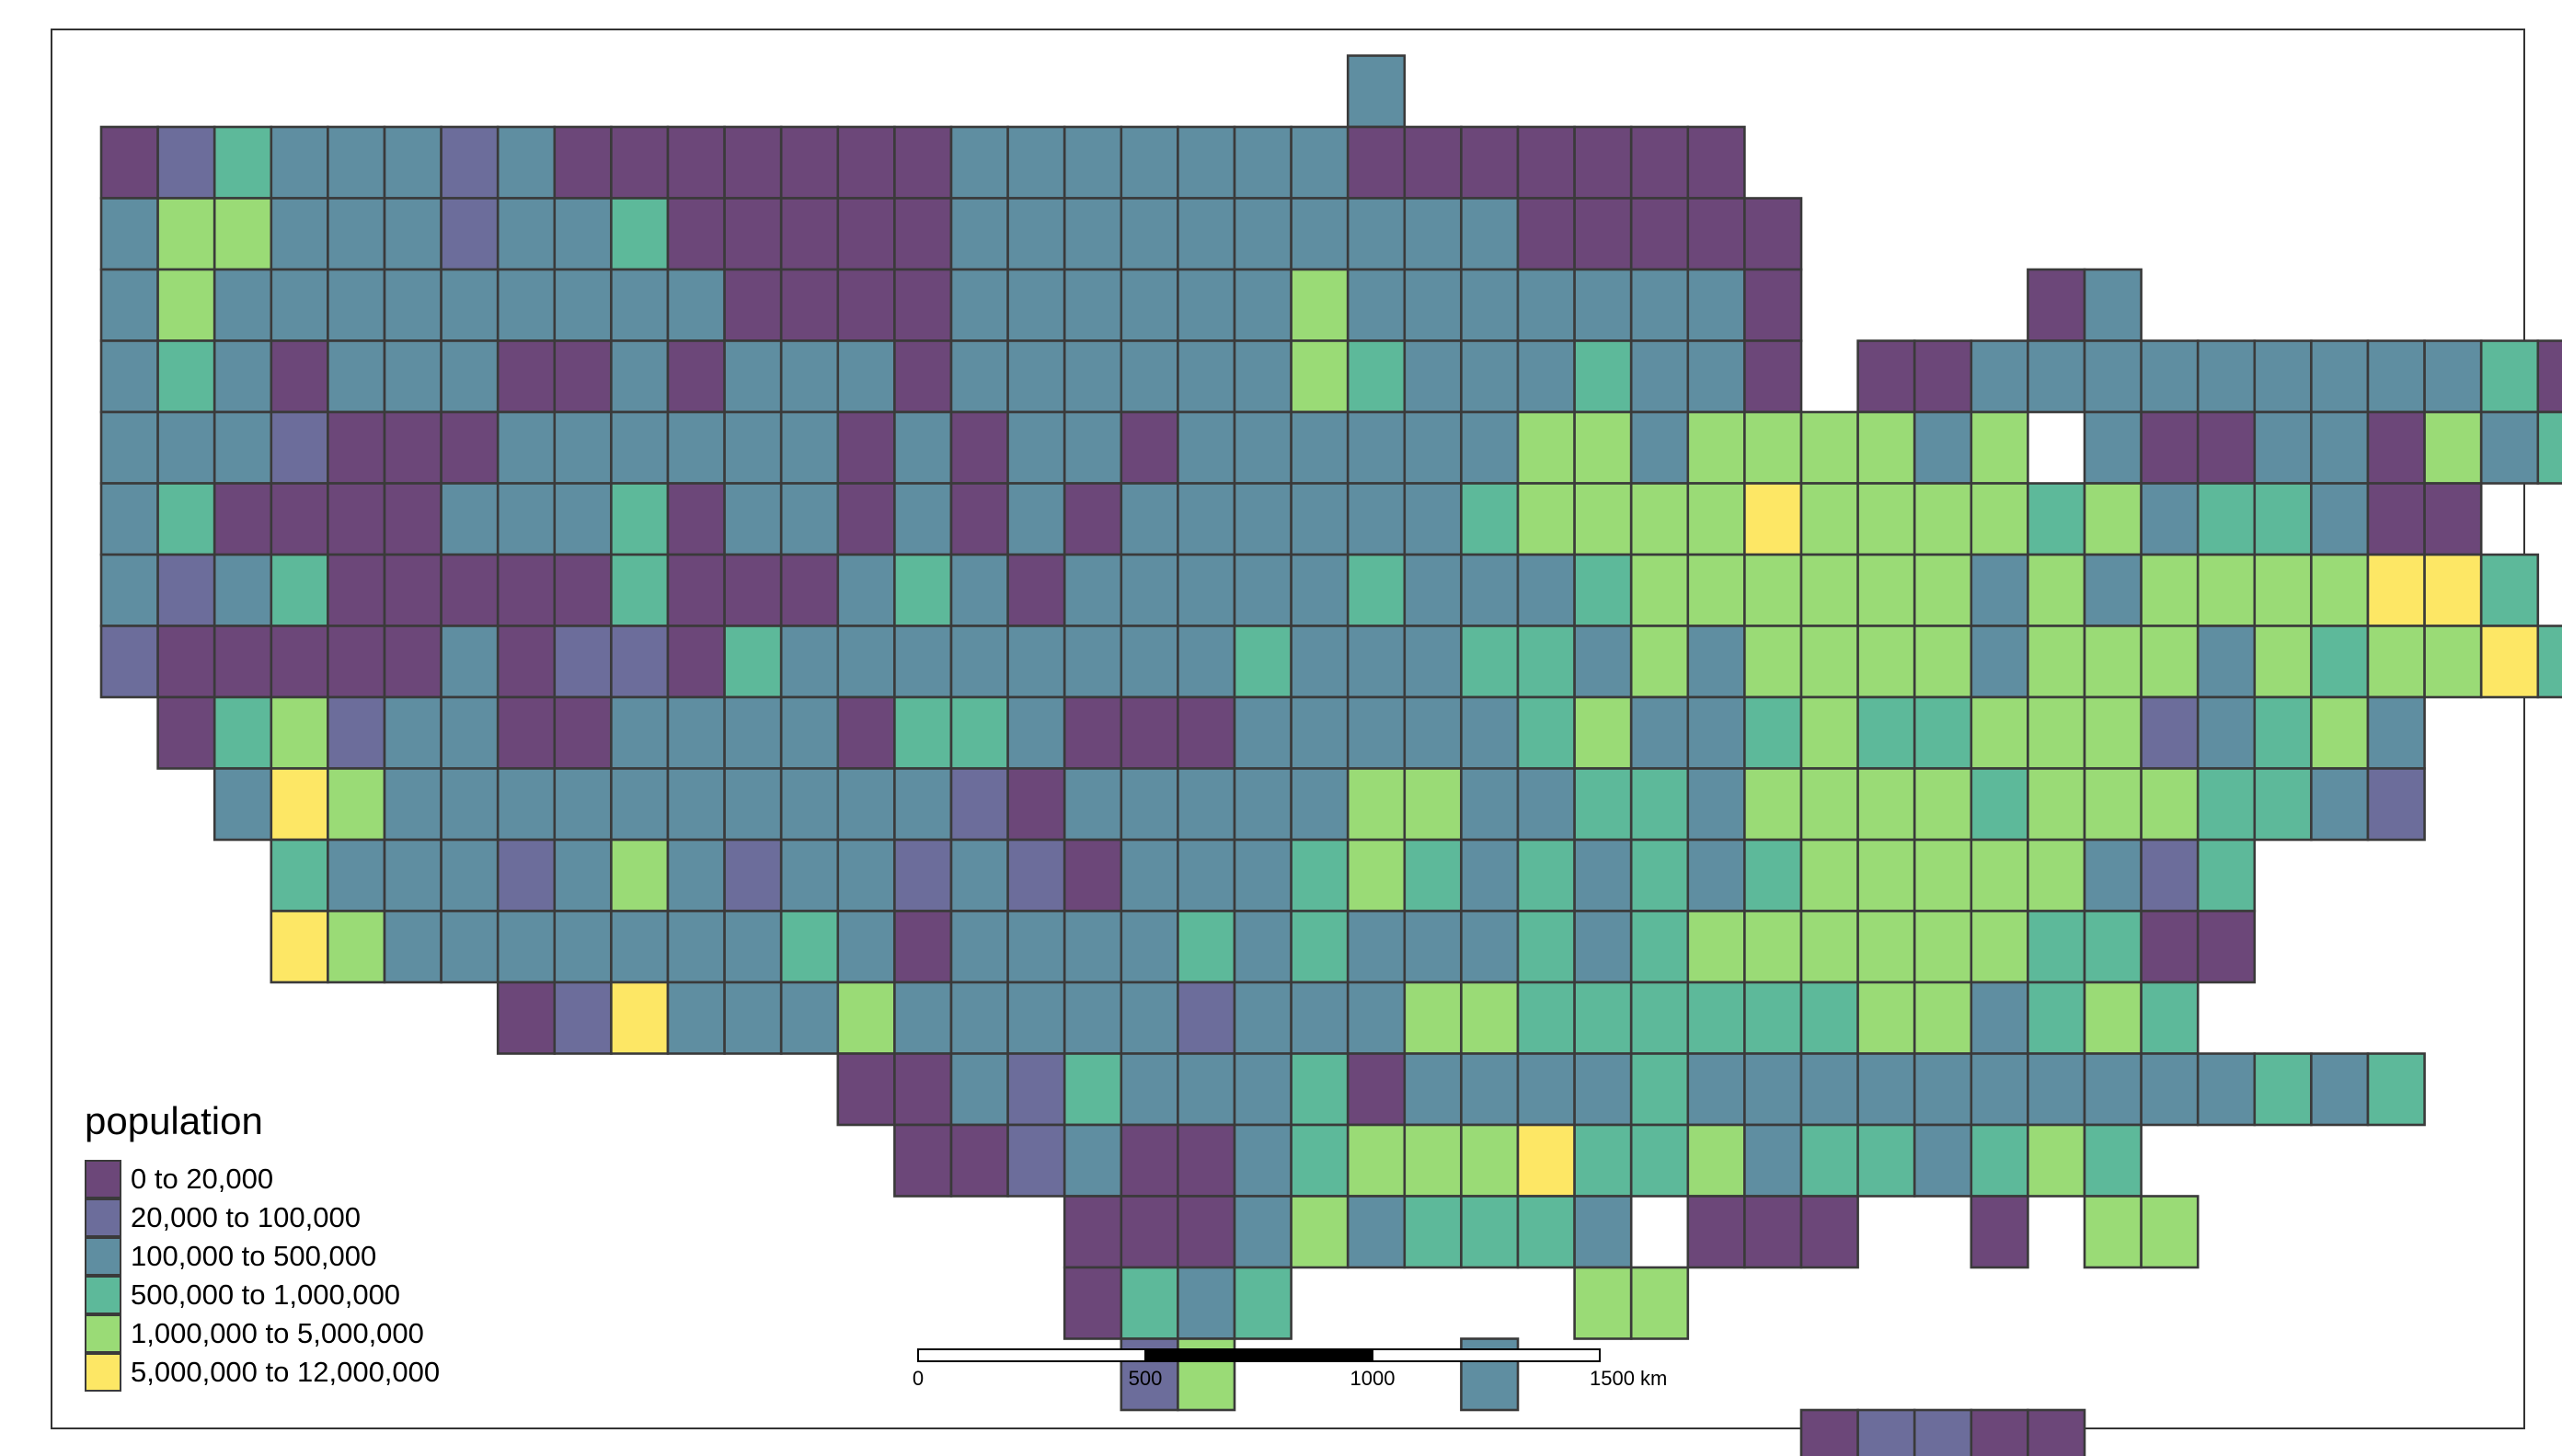  I want to click on scale-tick-500: 500, so click(1146, 1378).